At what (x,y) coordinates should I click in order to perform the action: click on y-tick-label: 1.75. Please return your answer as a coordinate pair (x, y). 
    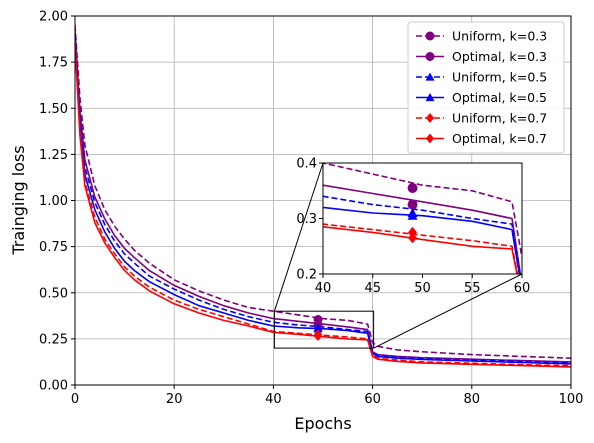
    Looking at the image, I should click on (53, 63).